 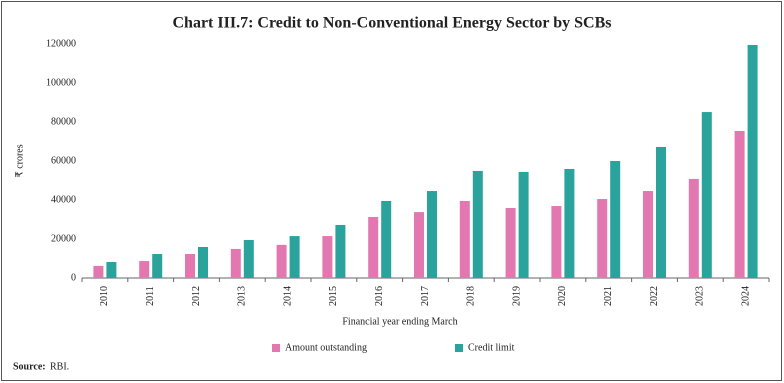 What do you see at coordinates (61, 82) in the screenshot?
I see `y-tick-label: 100000` at bounding box center [61, 82].